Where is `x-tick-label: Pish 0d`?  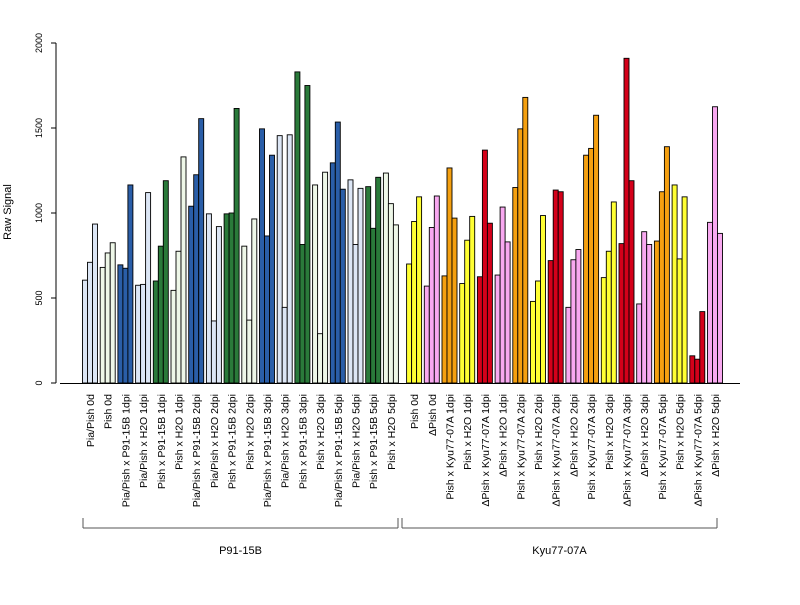 x-tick-label: Pish 0d is located at coordinates (109, 411).